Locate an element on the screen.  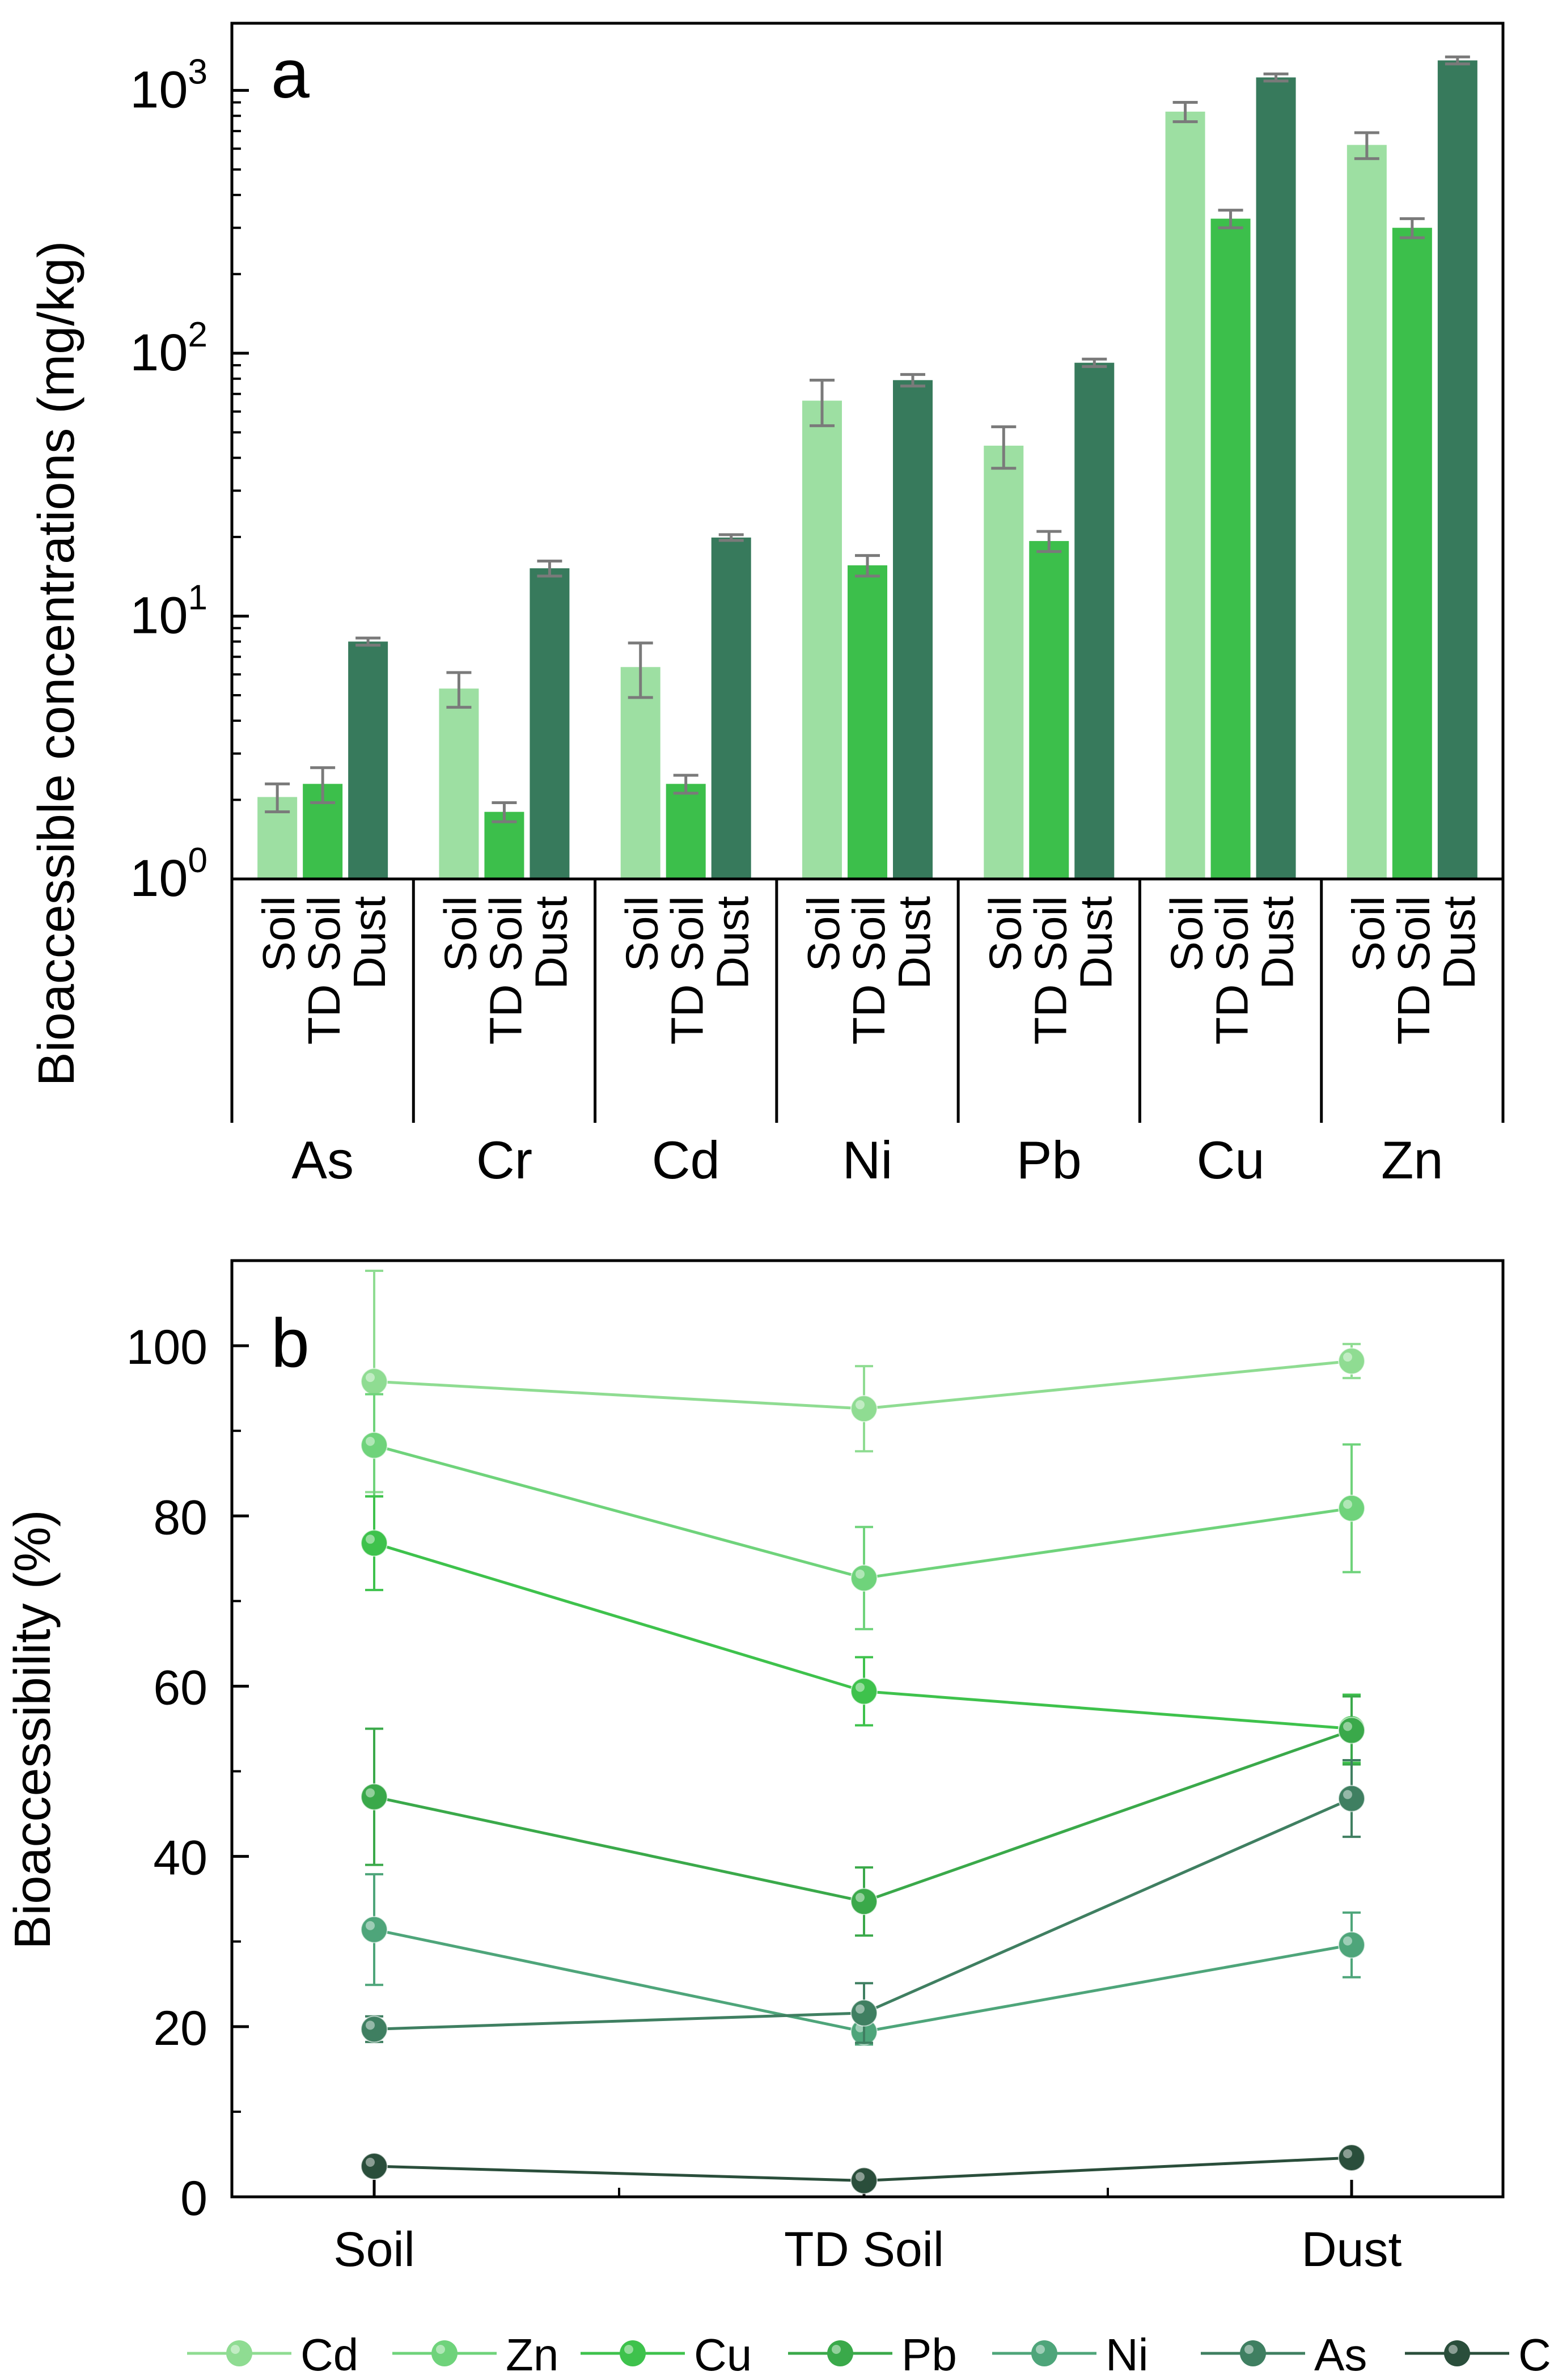
point-highlight-cd is located at coordinates (1348, 1357).